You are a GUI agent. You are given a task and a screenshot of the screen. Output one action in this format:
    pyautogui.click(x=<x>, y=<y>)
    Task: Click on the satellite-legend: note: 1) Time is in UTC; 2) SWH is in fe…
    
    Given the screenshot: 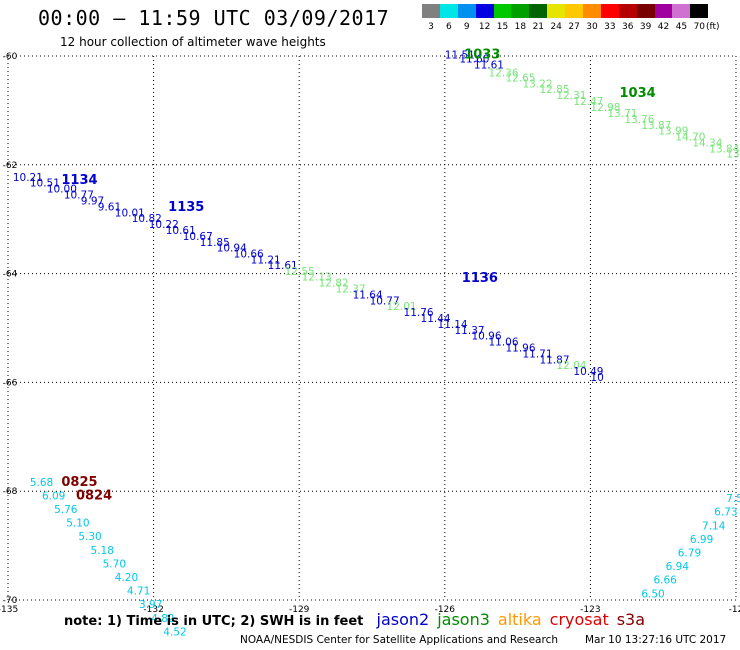 What is the action you would take?
    pyautogui.click(x=354, y=619)
    